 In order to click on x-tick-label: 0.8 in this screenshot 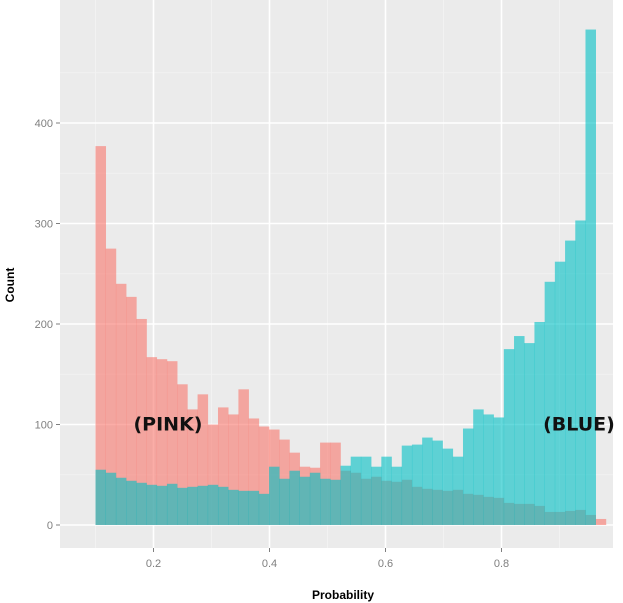, I will do `click(501, 564)`.